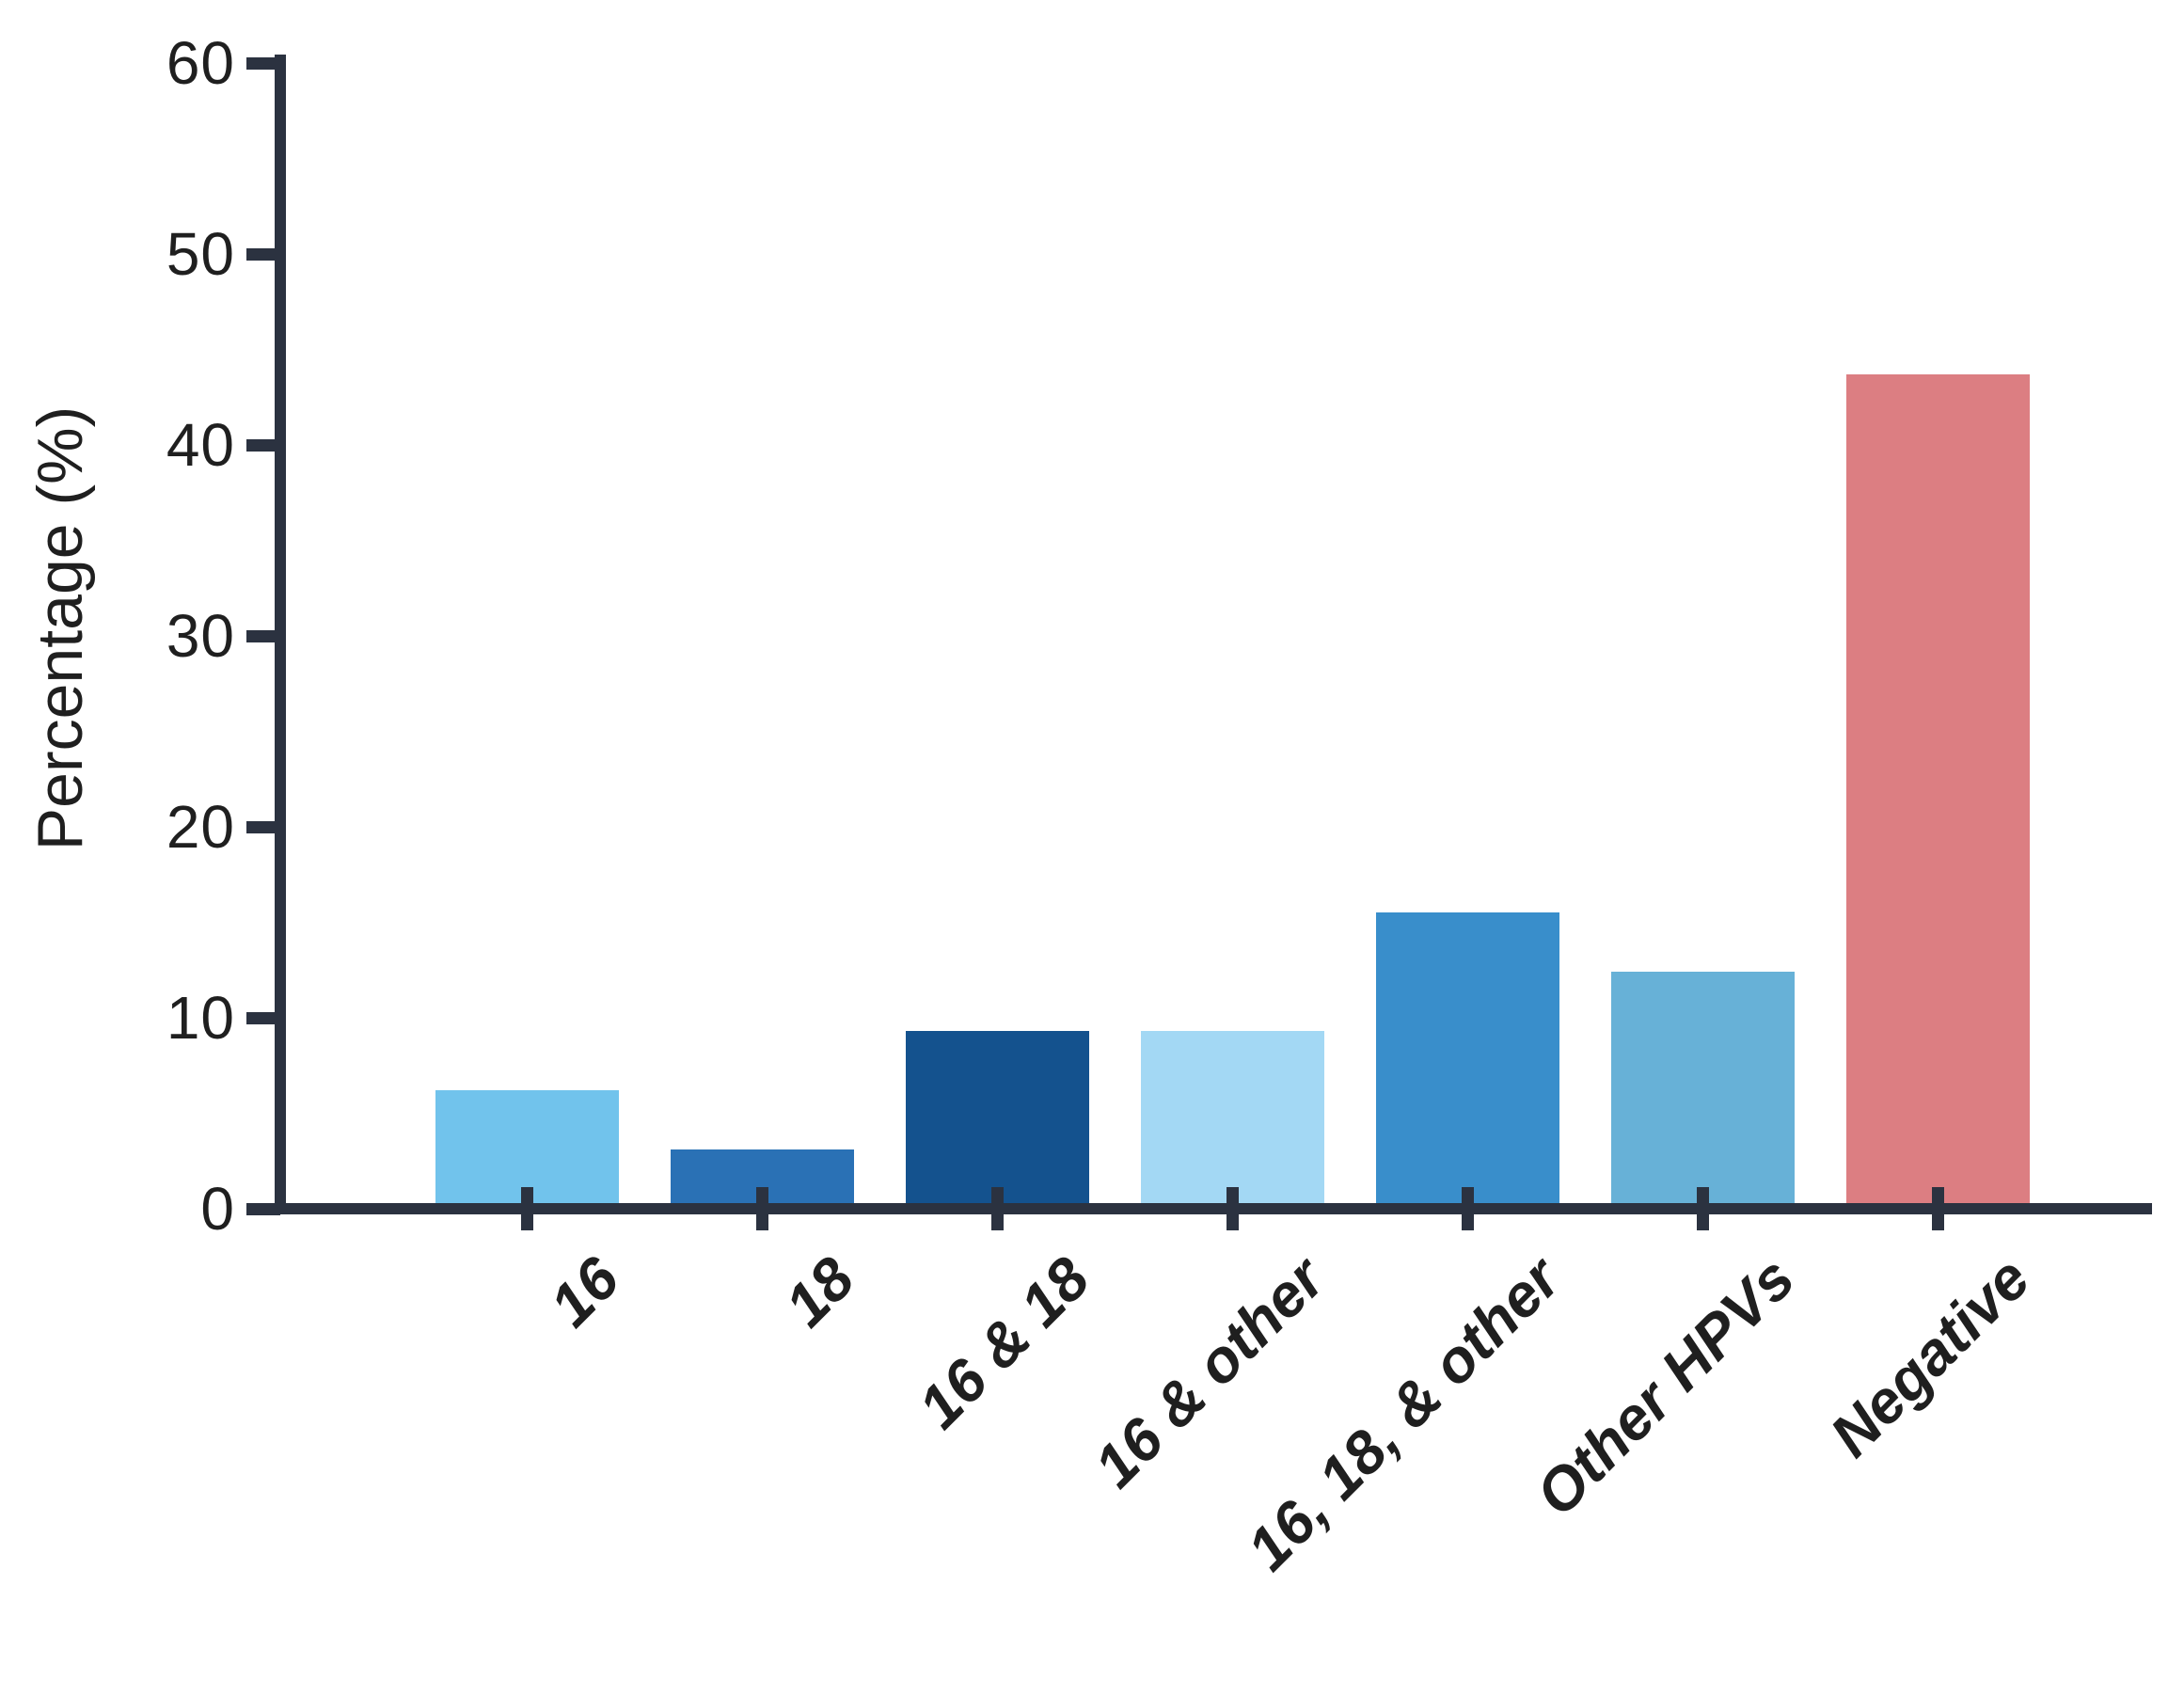 This screenshot has width=2184, height=1696. What do you see at coordinates (1467, 1209) in the screenshot?
I see `x-tick-mark-16-18-other` at bounding box center [1467, 1209].